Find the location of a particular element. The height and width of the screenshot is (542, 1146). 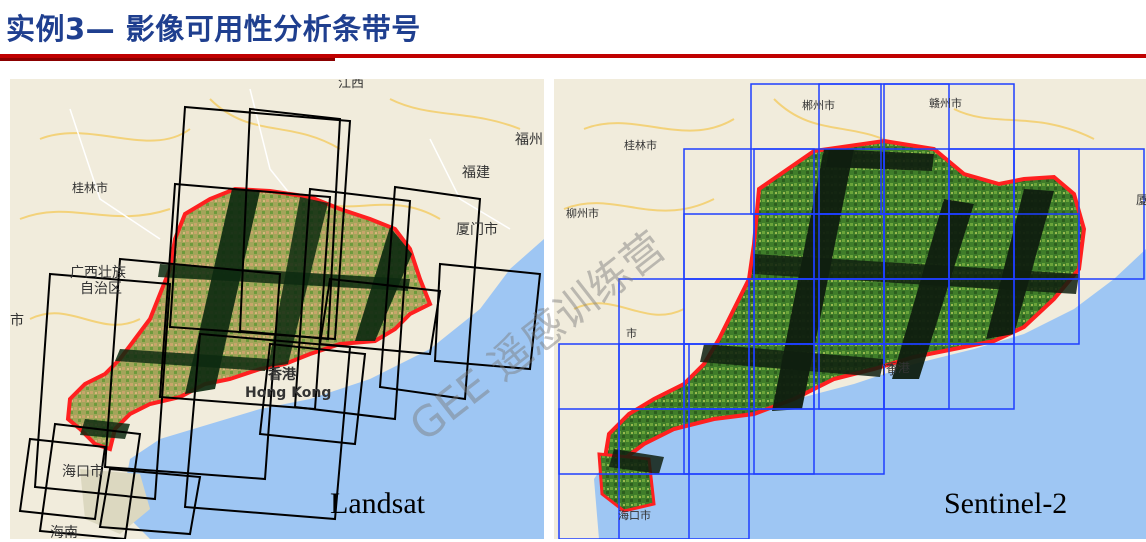

map-label-guangxi-2: 自治区 is located at coordinates (101, 289).